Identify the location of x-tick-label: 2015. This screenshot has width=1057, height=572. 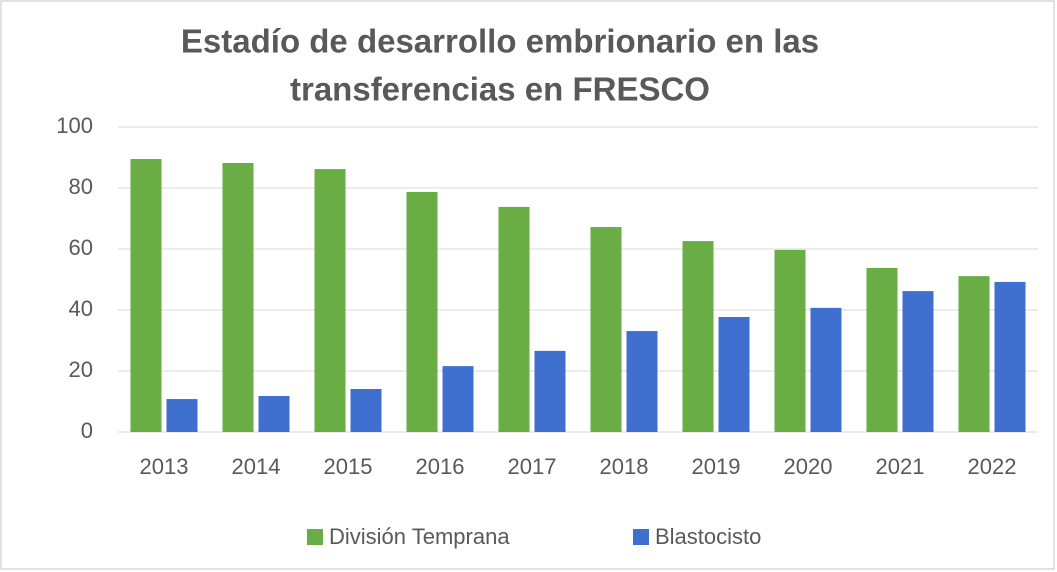
(348, 466).